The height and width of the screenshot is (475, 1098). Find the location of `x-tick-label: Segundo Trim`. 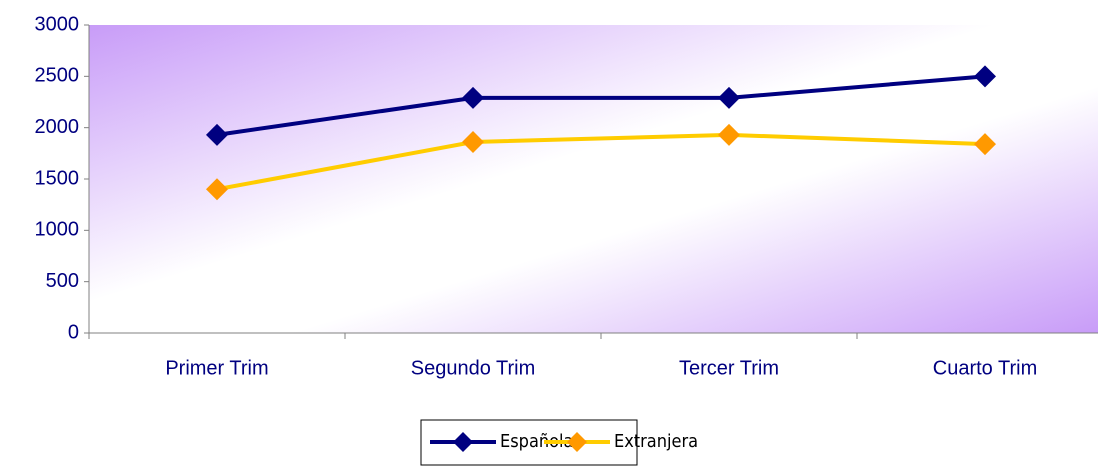

x-tick-label: Segundo Trim is located at coordinates (473, 368).